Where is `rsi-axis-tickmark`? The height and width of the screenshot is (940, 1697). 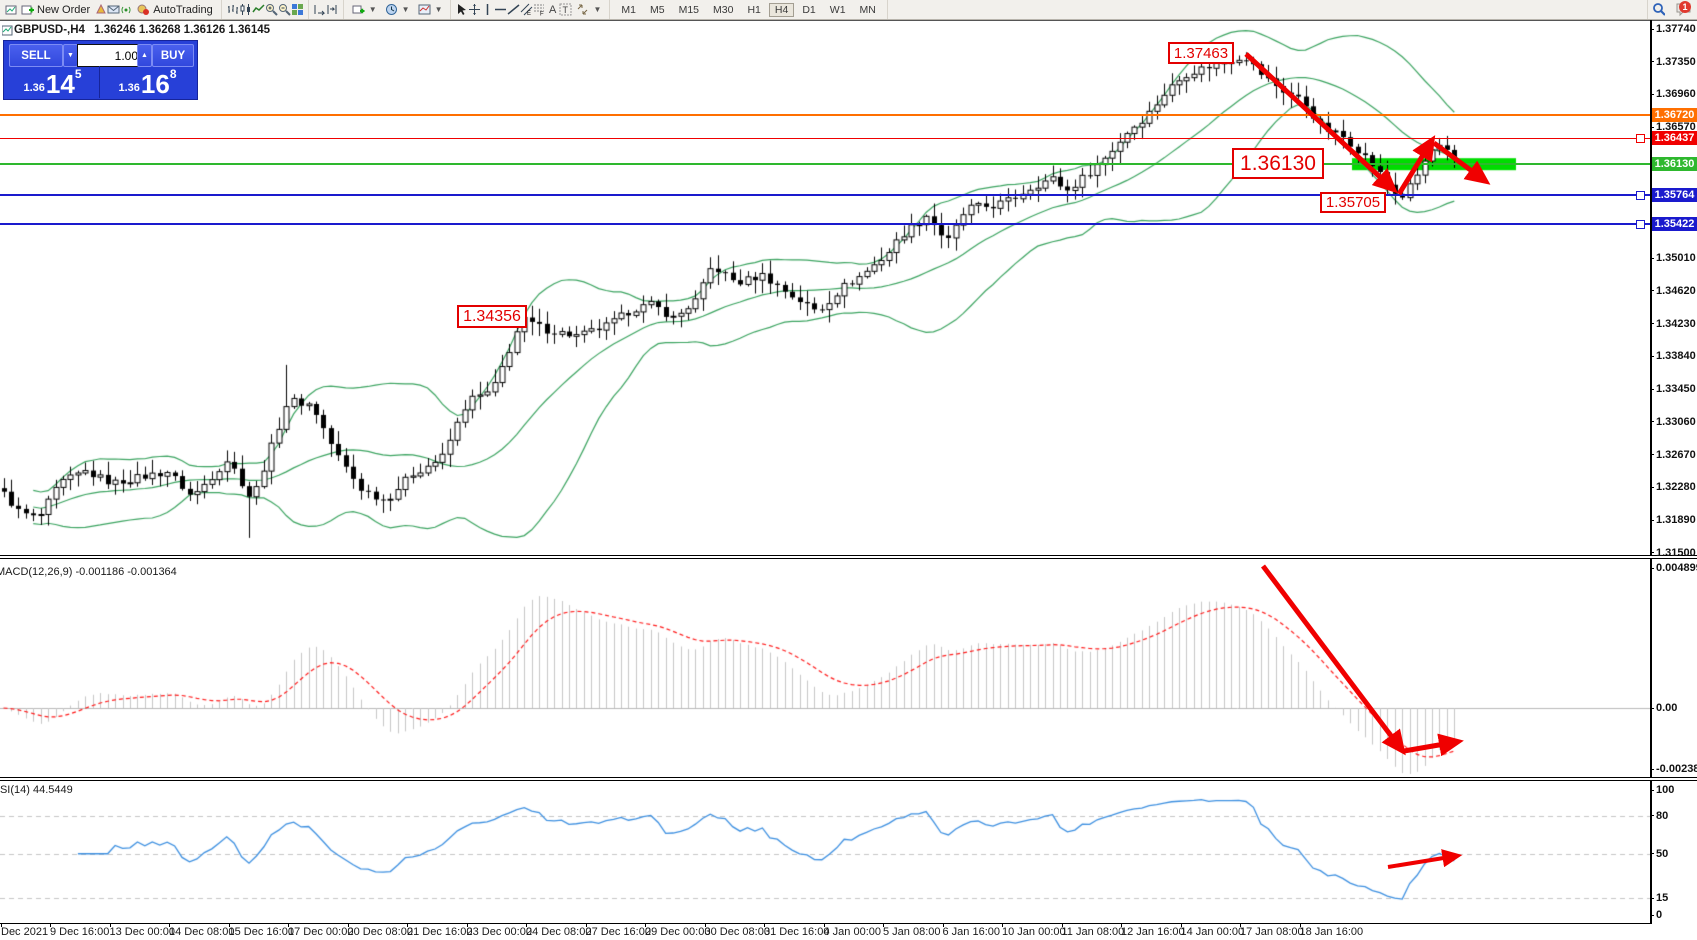
rsi-axis-tickmark is located at coordinates (1652, 790).